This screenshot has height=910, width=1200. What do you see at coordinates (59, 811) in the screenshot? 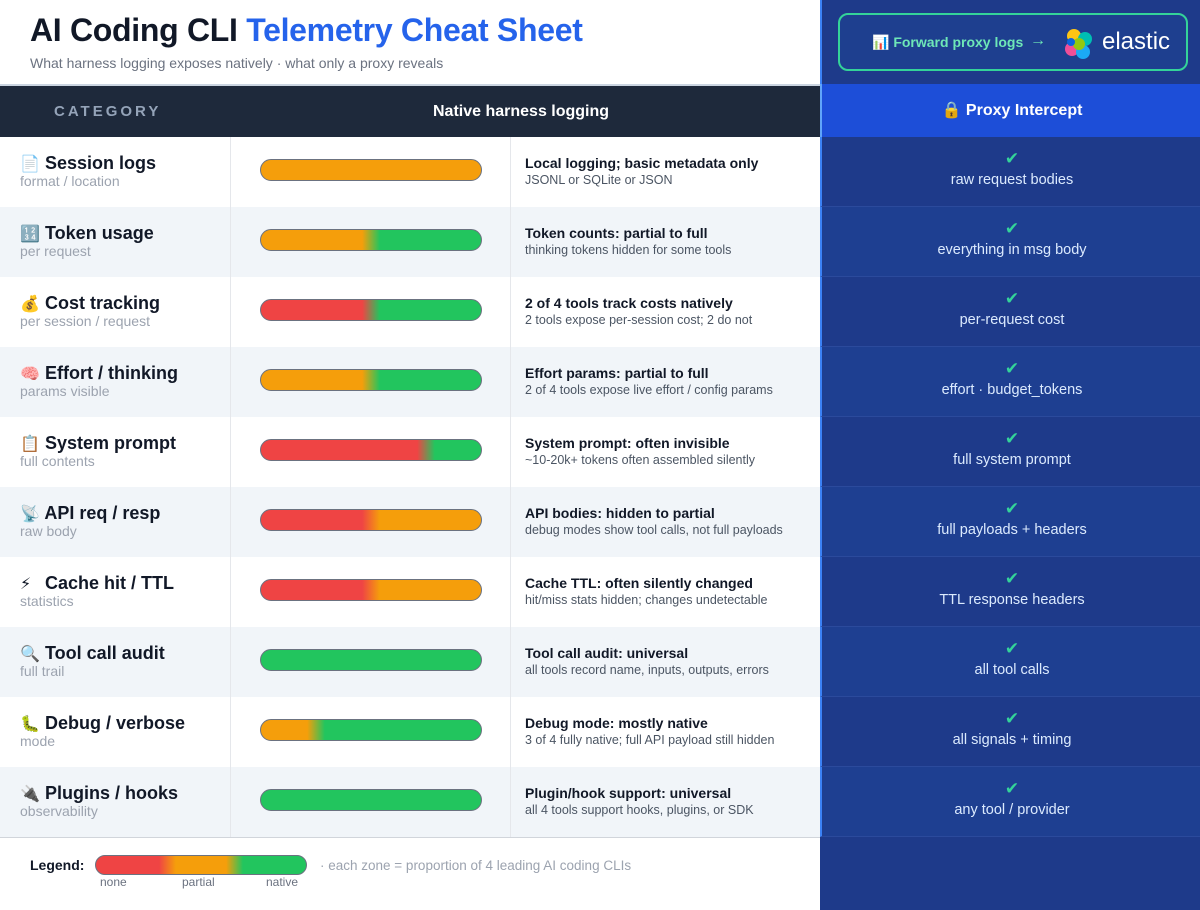
I see `category-subtitle: observability` at bounding box center [59, 811].